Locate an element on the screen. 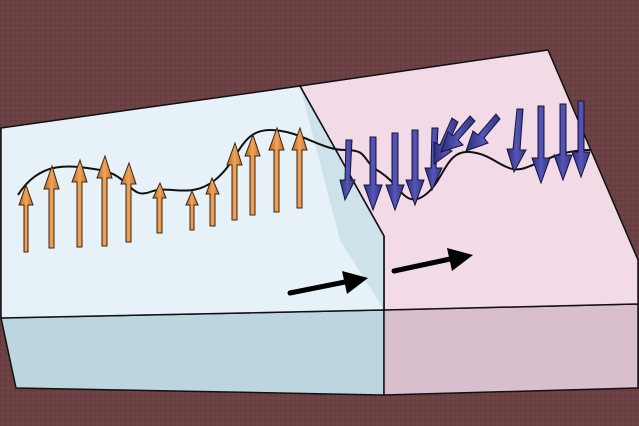  right-motion-arrow is located at coordinates (432, 261).